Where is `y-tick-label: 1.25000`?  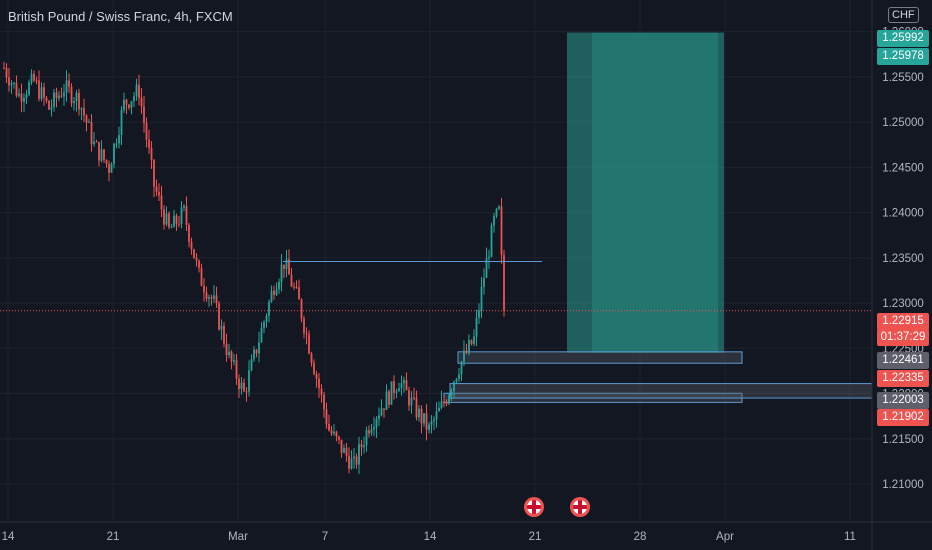 y-tick-label: 1.25000 is located at coordinates (903, 123).